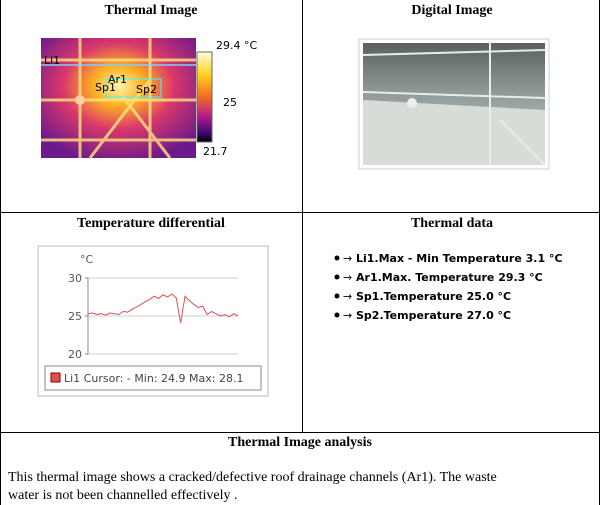 The width and height of the screenshot is (600, 505). What do you see at coordinates (452, 223) in the screenshot?
I see `cell-title: Thermal data` at bounding box center [452, 223].